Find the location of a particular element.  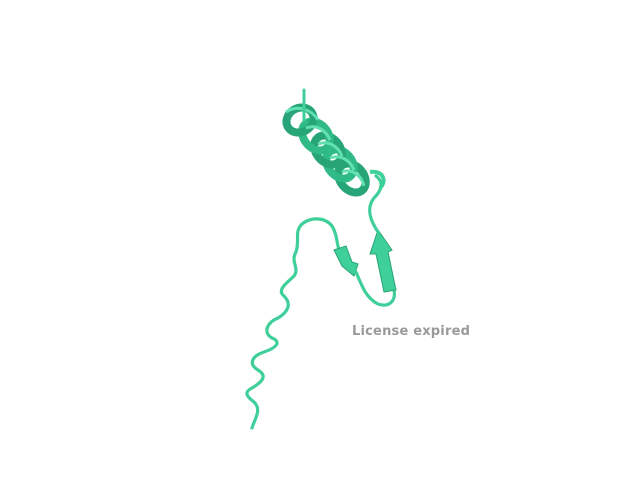

alpha-helix is located at coordinates (334, 150).